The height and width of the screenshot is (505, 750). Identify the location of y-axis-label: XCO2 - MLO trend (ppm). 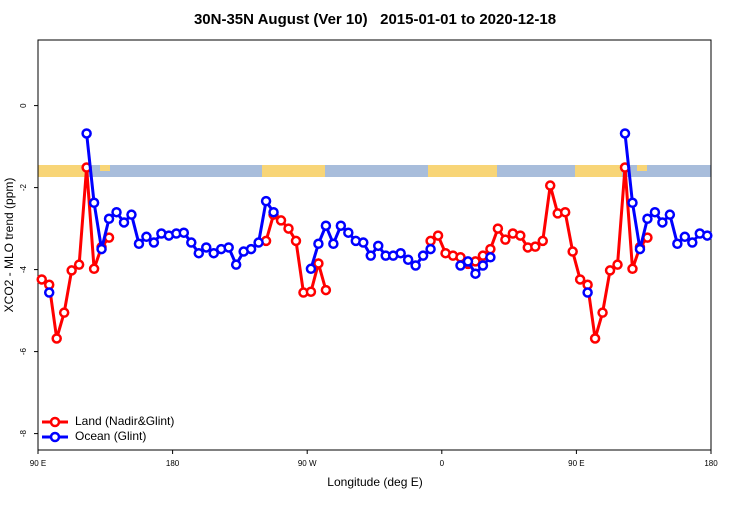
(9, 245).